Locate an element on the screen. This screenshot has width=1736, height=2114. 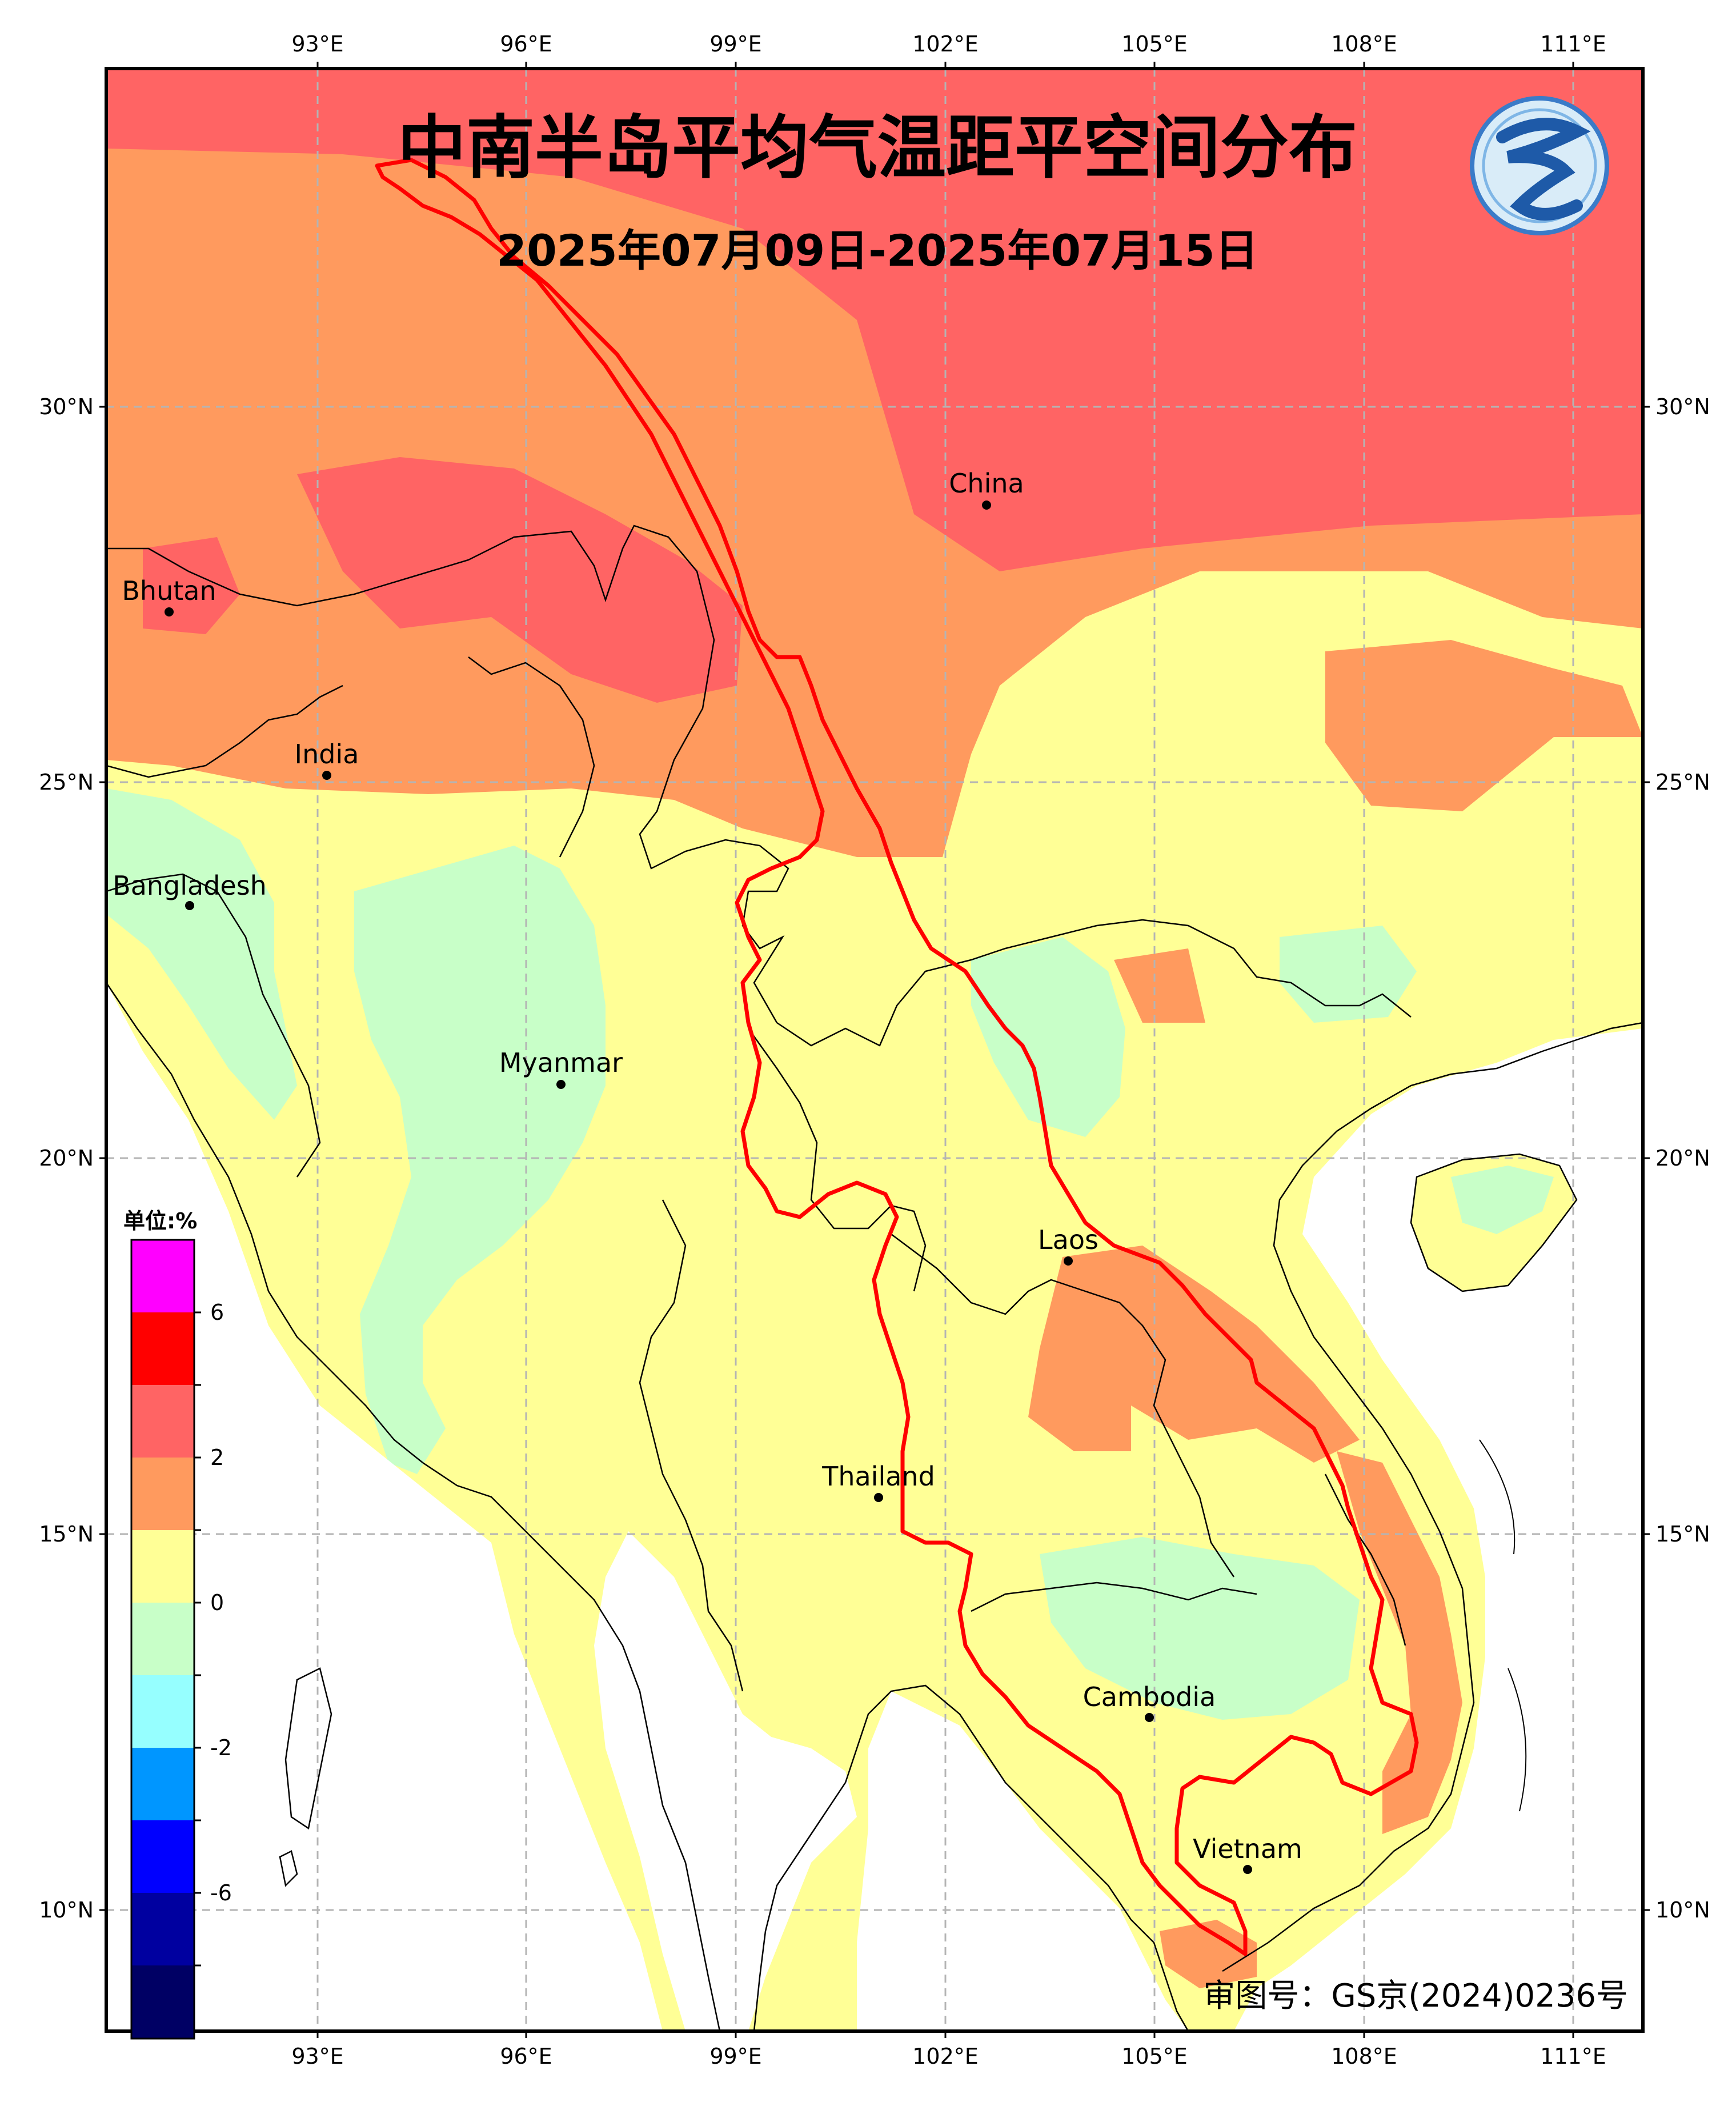
place-label-cambodia: Cambodia is located at coordinates (1149, 1697).